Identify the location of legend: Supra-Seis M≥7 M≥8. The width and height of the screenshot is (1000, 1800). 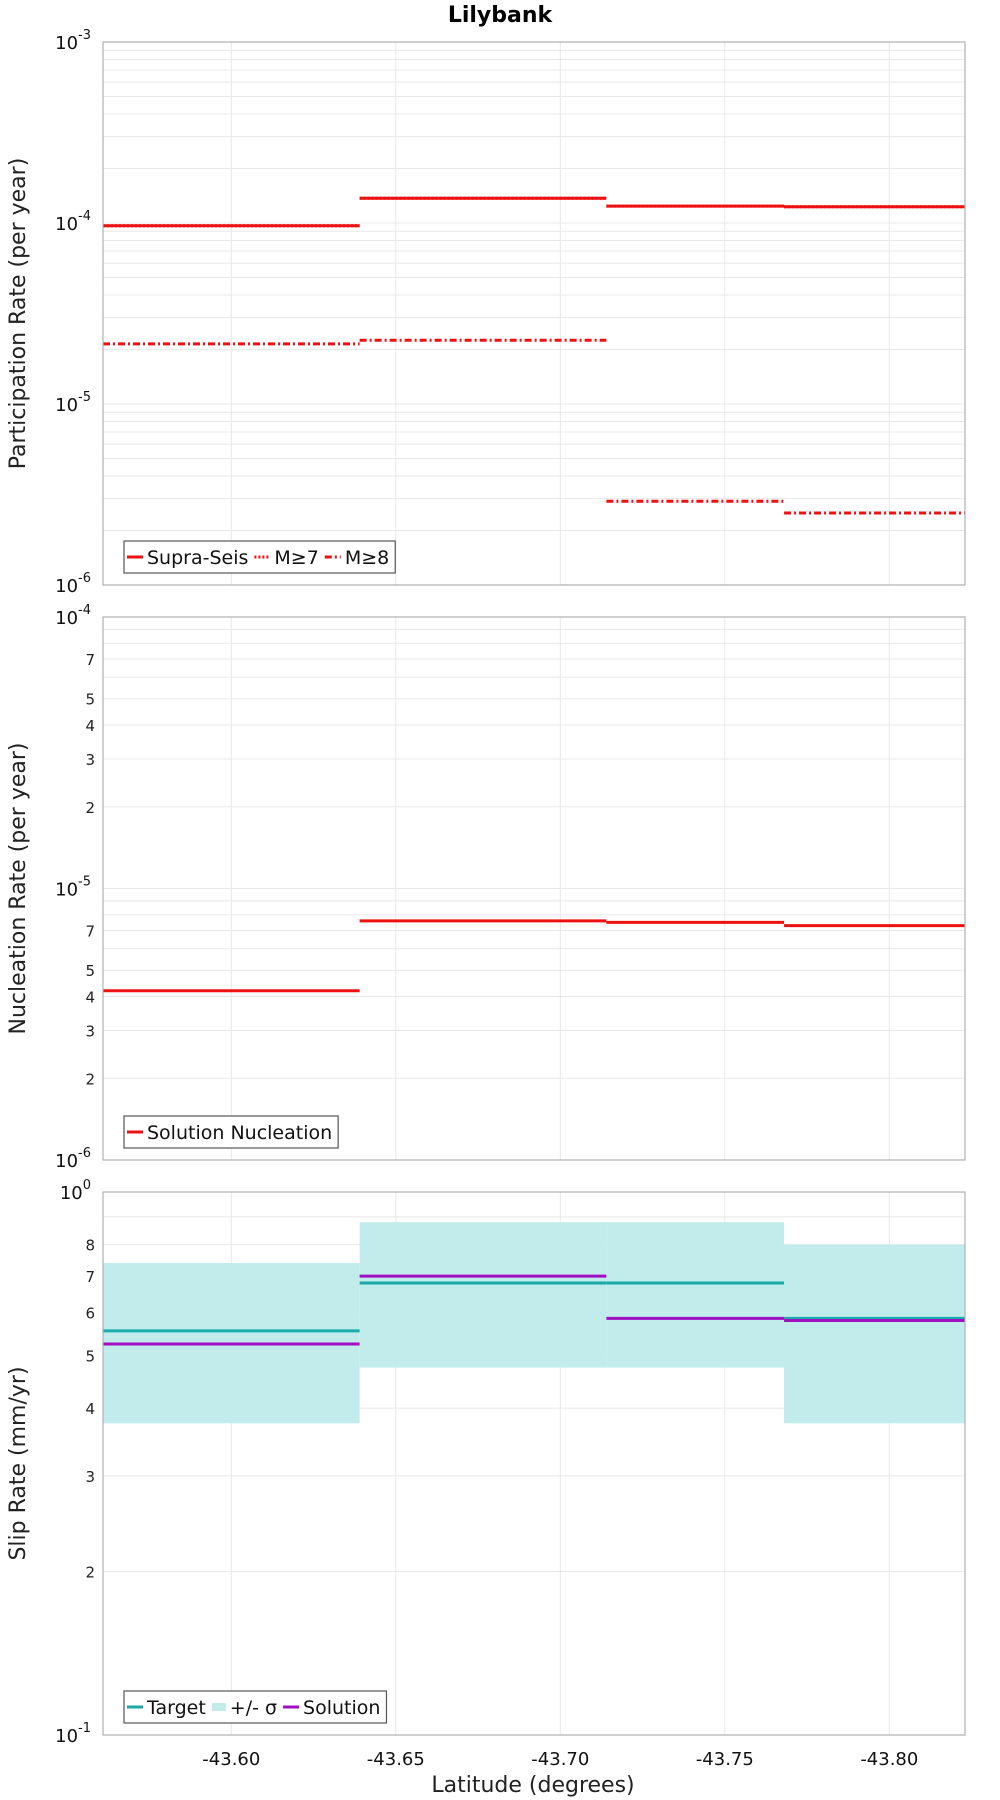
(259, 557).